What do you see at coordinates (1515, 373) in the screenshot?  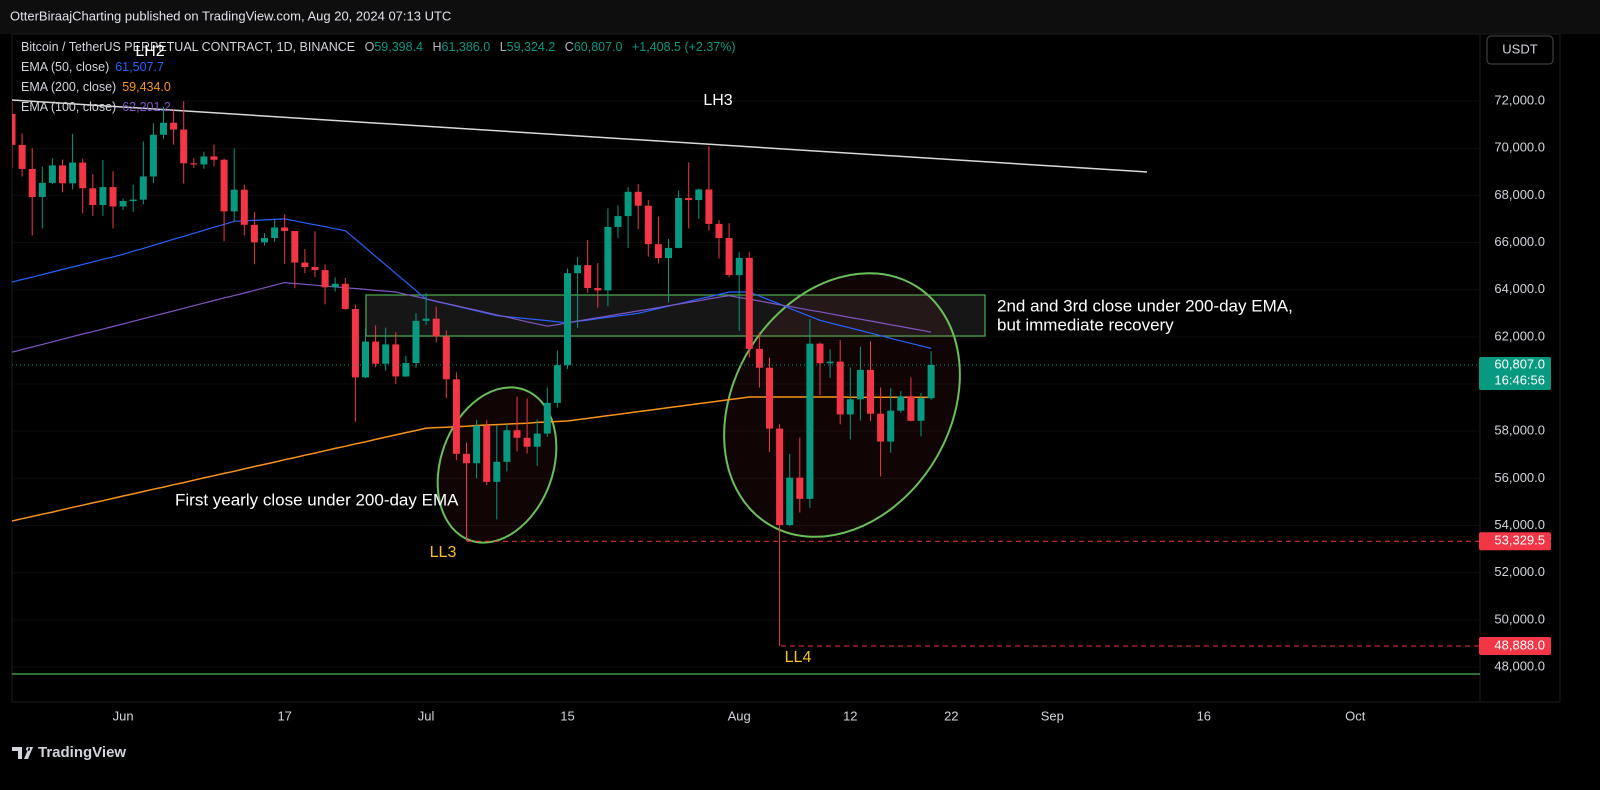 I see `last-price-box` at bounding box center [1515, 373].